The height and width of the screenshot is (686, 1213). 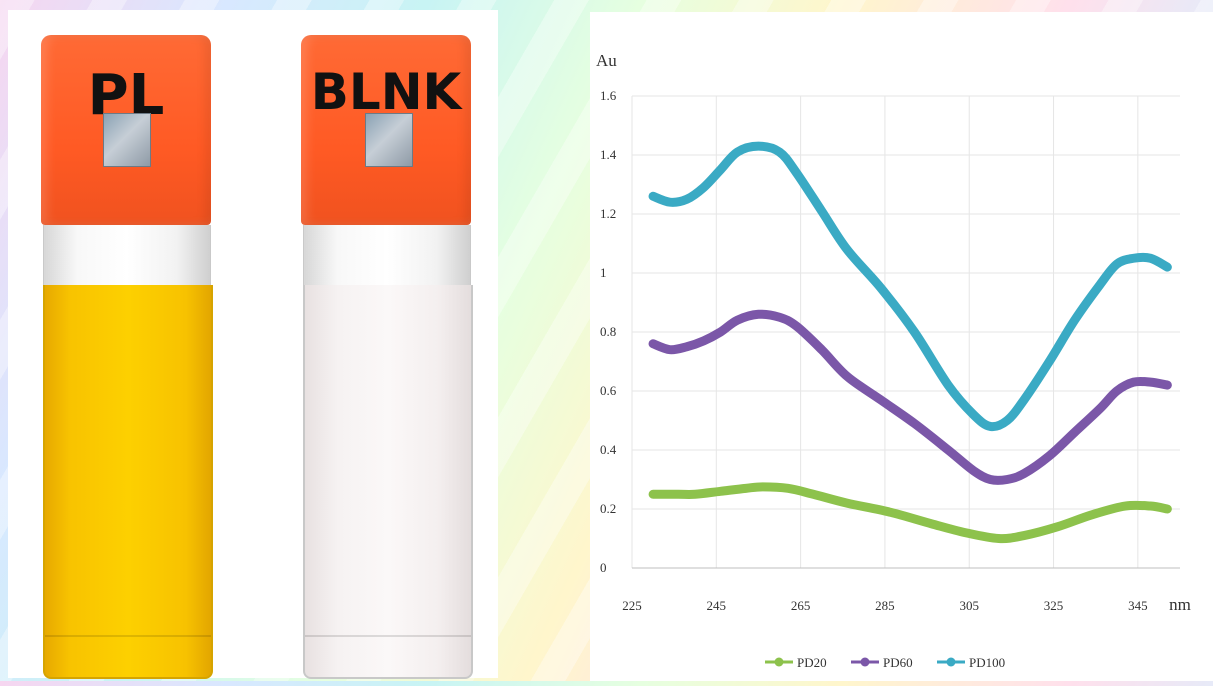 I want to click on y-tick-label: 1.4, so click(x=608, y=154).